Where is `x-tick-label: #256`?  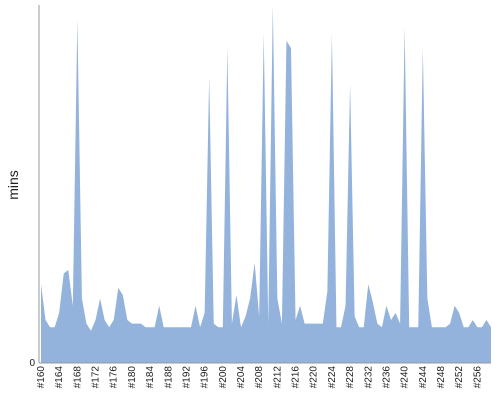
x-tick-label: #256 is located at coordinates (477, 377).